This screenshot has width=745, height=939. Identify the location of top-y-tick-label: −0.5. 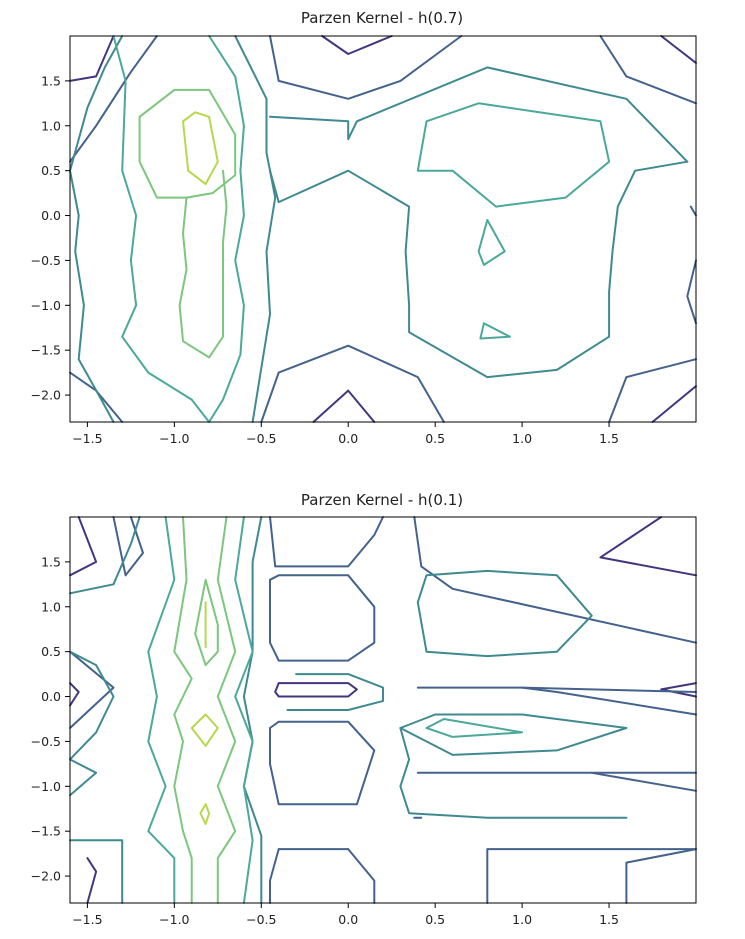
(46, 260).